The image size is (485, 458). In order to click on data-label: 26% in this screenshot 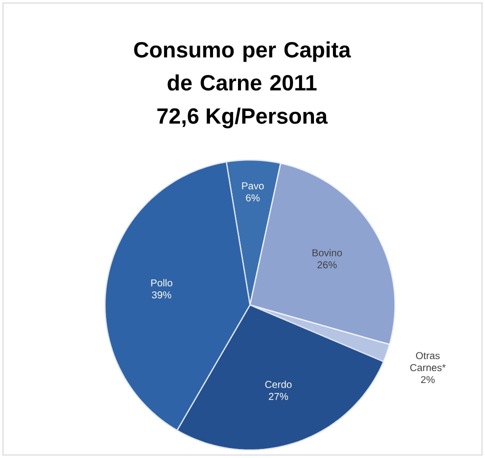, I will do `click(327, 264)`.